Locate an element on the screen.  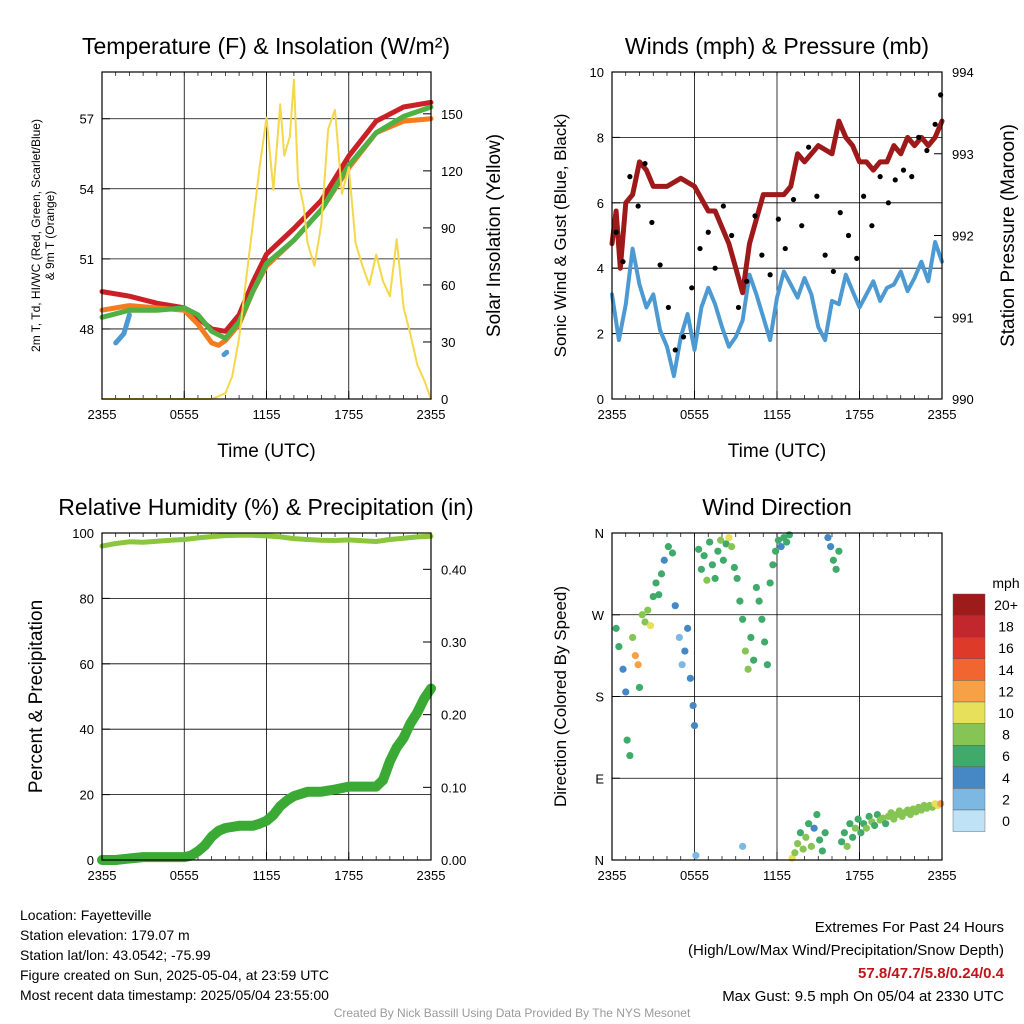
y-tick-label: 6 is located at coordinates (600, 203).